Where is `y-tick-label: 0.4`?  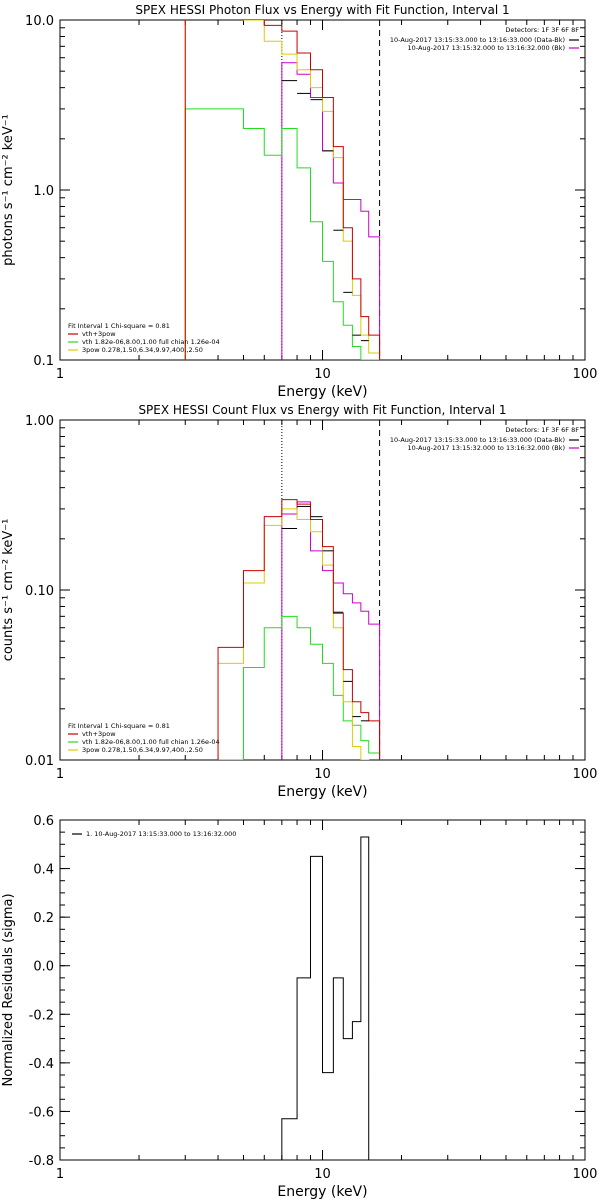
y-tick-label: 0.4 is located at coordinates (43, 870).